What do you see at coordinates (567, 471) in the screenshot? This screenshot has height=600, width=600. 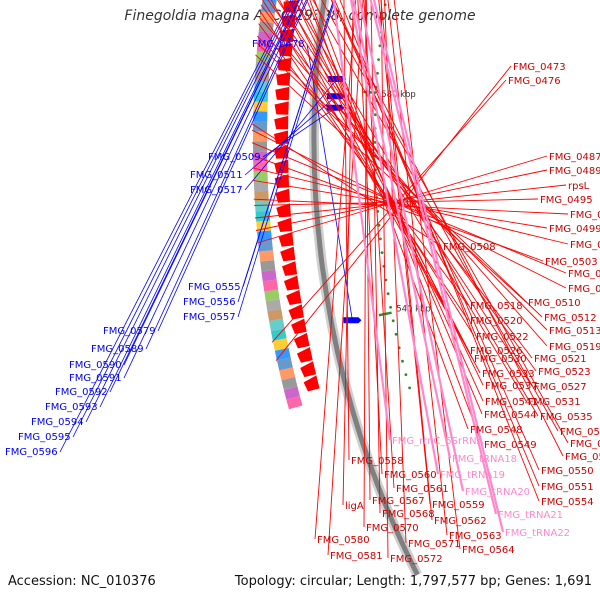 I see `forward-gene-label: FMG_0550` at bounding box center [567, 471].